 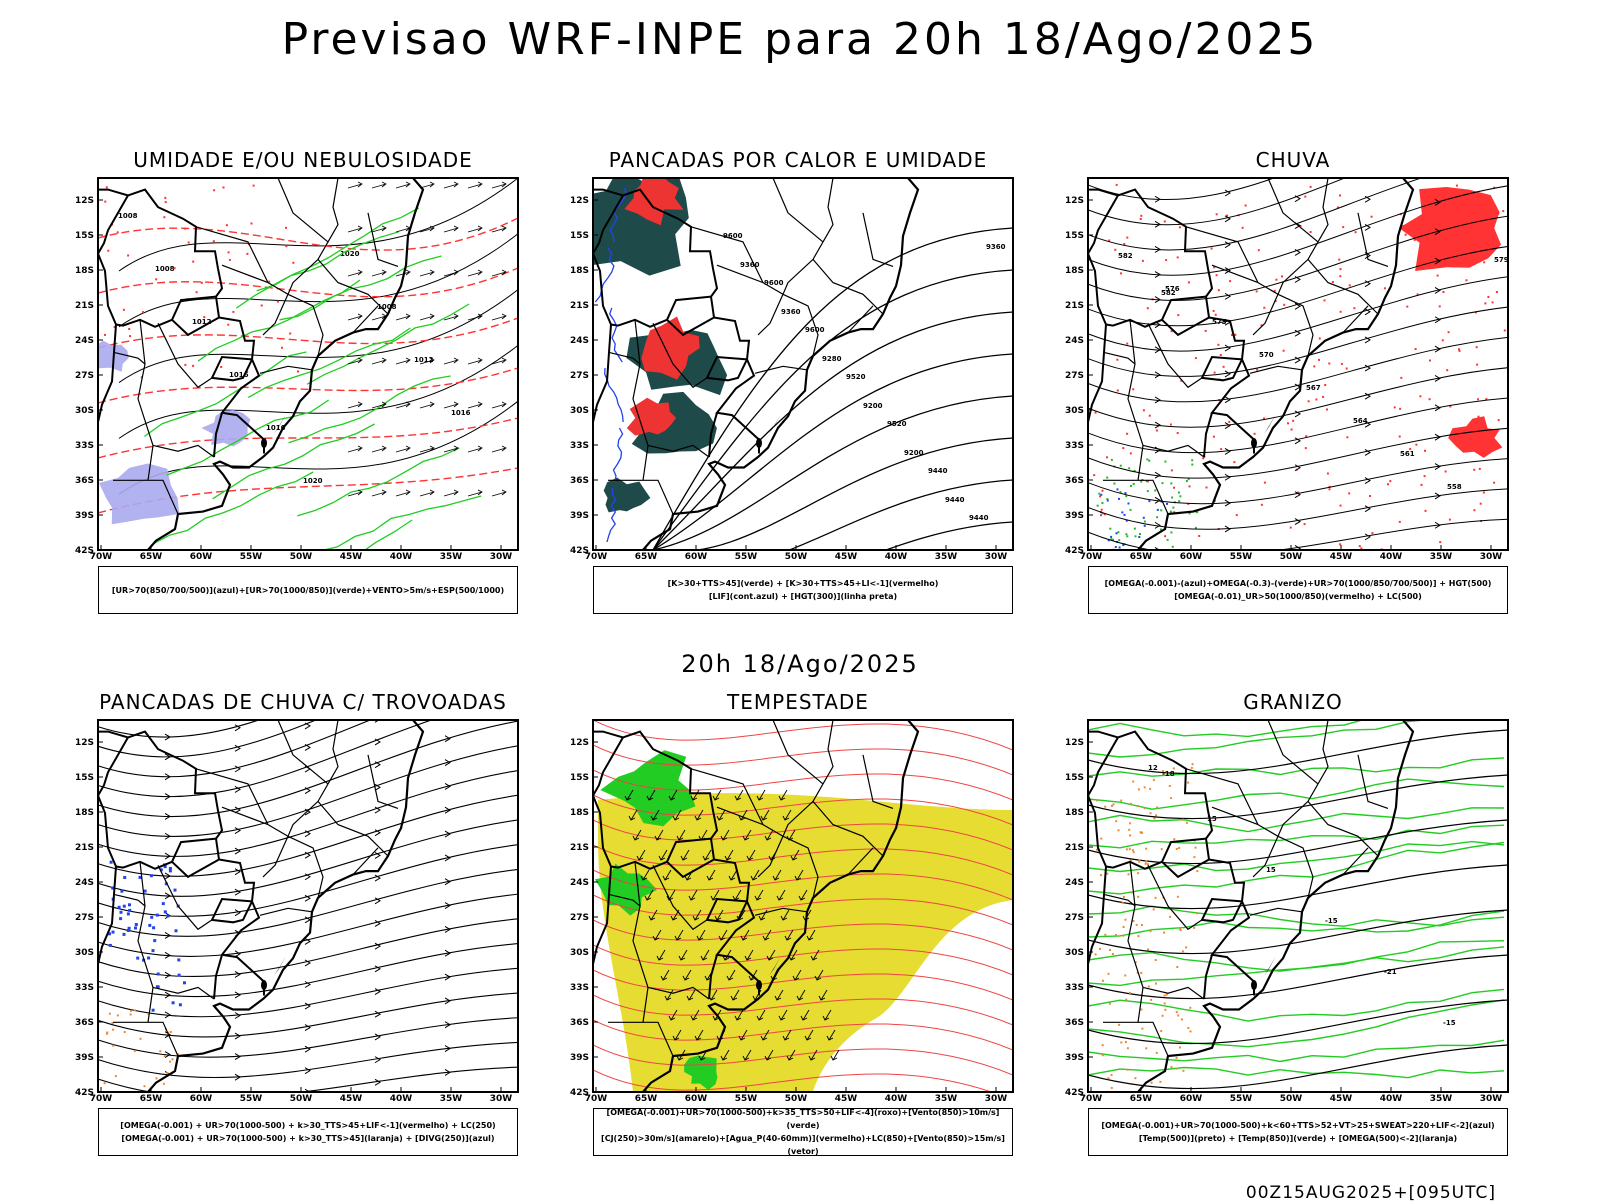 What do you see at coordinates (1141, 557) in the screenshot?
I see `lon-tick-label: 65W` at bounding box center [1141, 557].